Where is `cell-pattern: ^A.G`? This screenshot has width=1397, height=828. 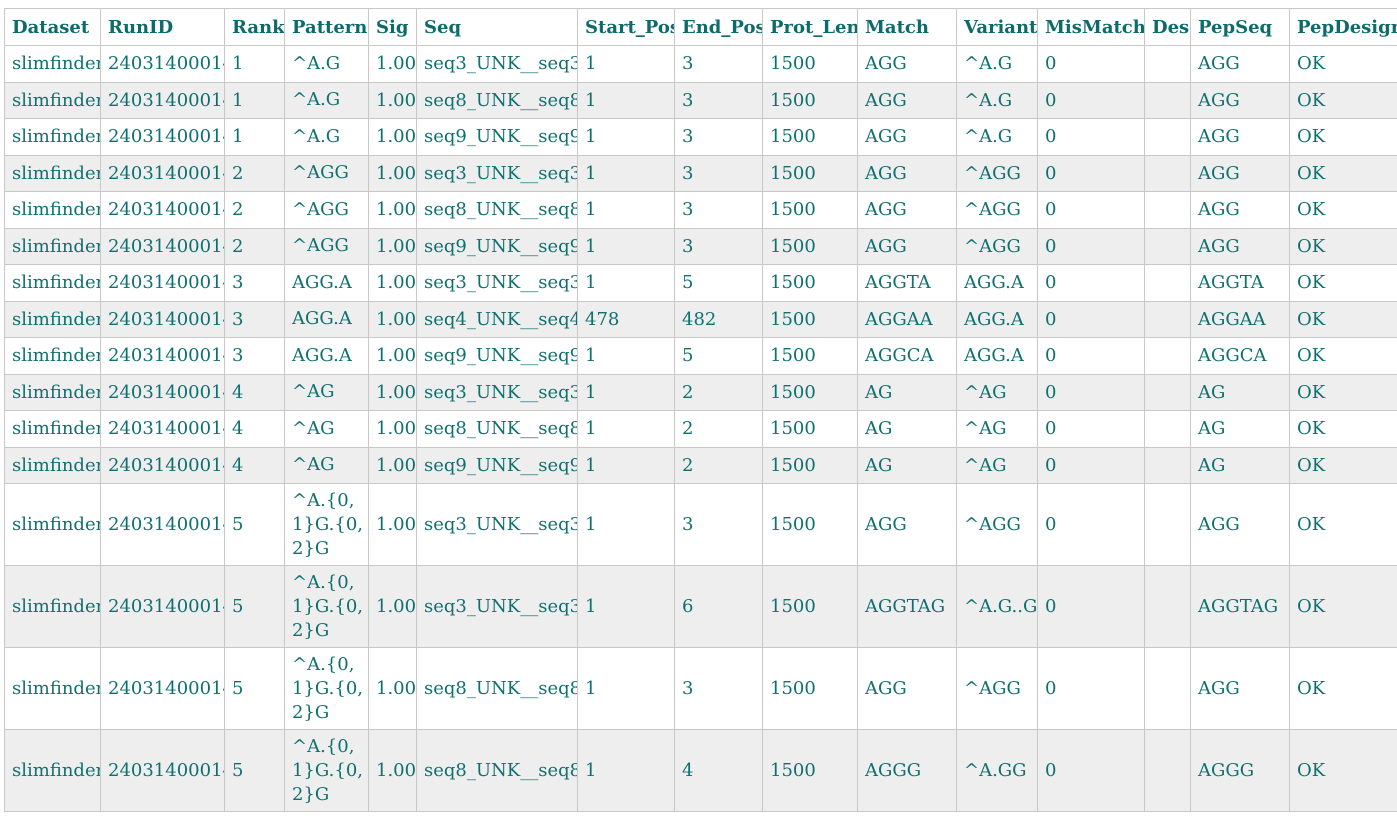 cell-pattern: ^A.G is located at coordinates (327, 100).